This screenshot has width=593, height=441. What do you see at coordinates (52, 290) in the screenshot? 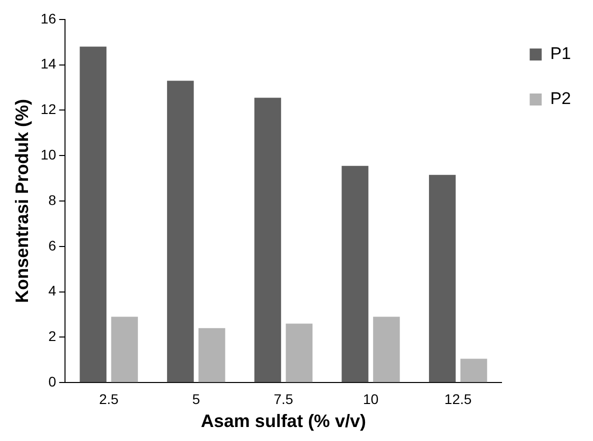
I see `y-tick-label: 4` at bounding box center [52, 290].